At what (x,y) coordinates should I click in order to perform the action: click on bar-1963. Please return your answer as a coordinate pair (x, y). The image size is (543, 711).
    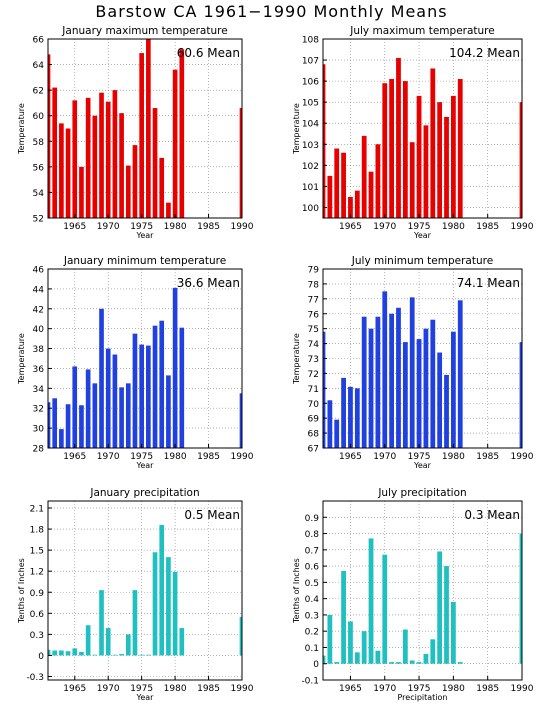
    Looking at the image, I should click on (337, 433).